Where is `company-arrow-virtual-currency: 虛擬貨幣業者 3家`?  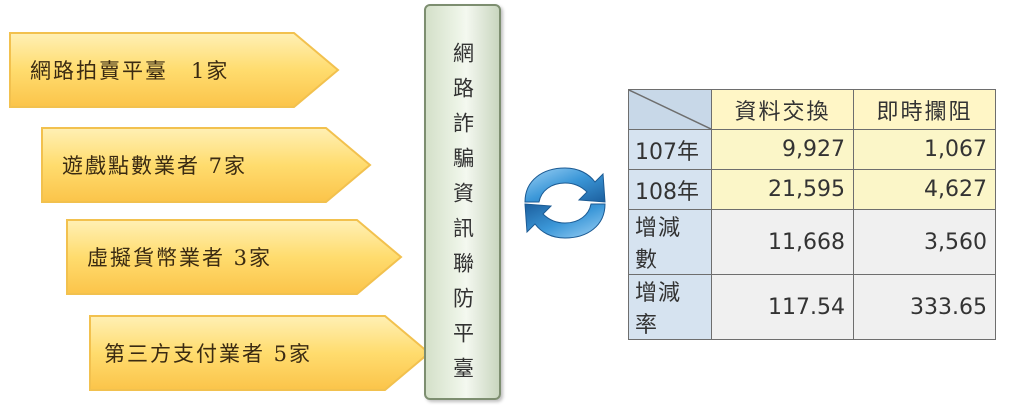 company-arrow-virtual-currency: 虛擬貨幣業者 3家 is located at coordinates (235, 257).